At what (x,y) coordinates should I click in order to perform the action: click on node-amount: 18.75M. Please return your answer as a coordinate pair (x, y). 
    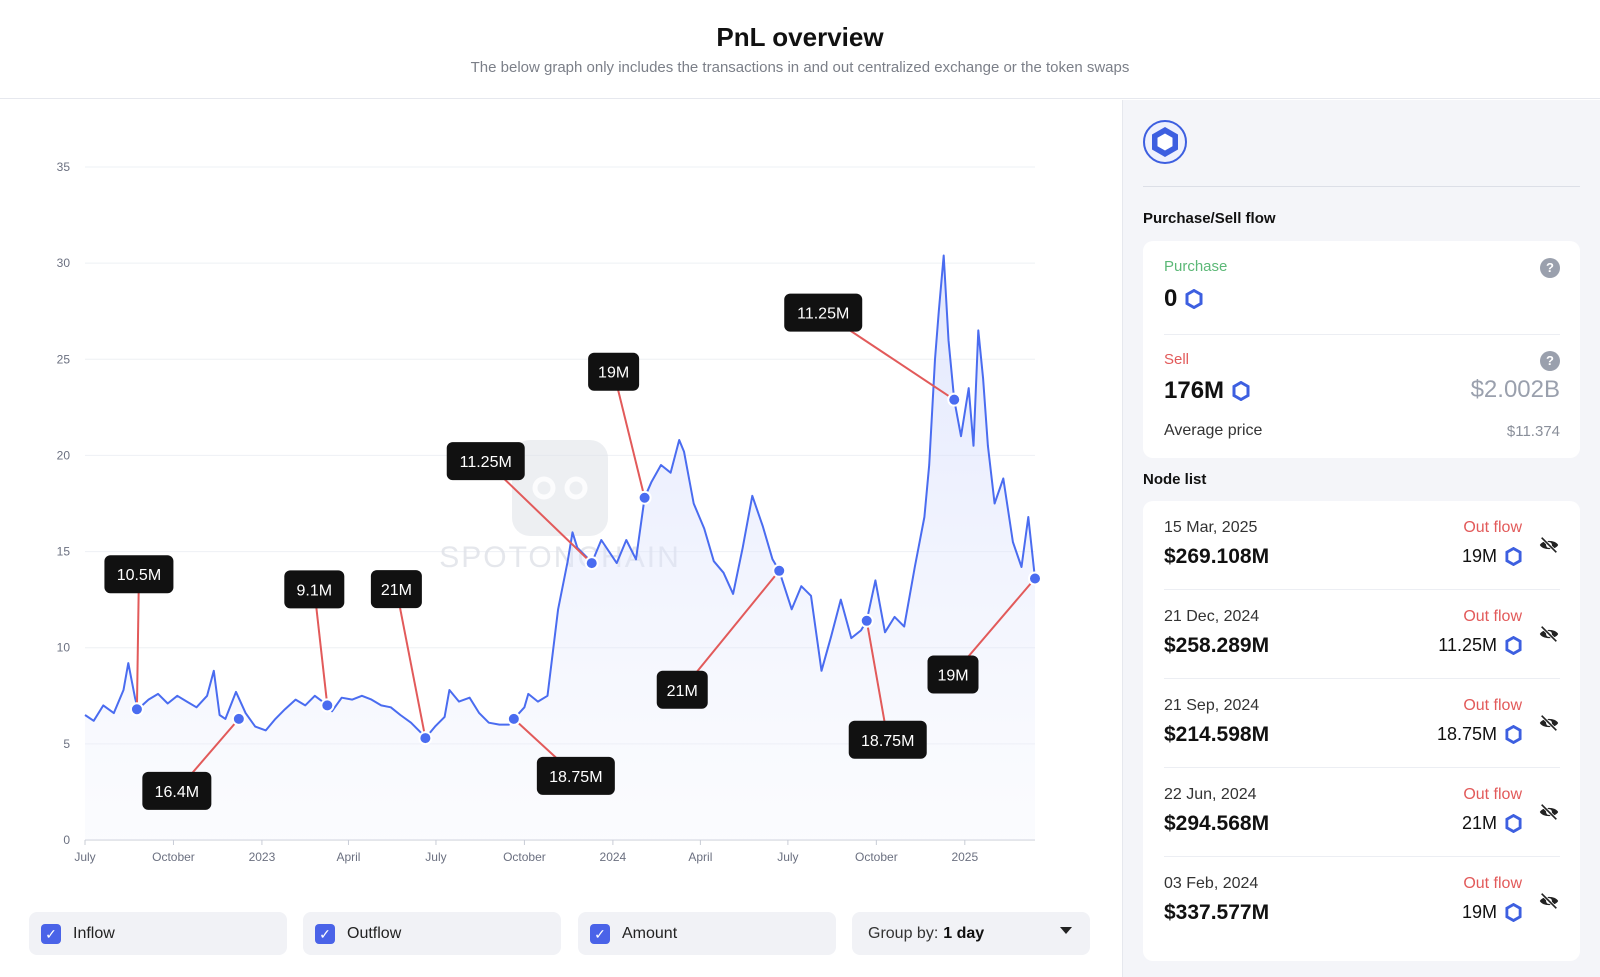
    Looking at the image, I should click on (1479, 734).